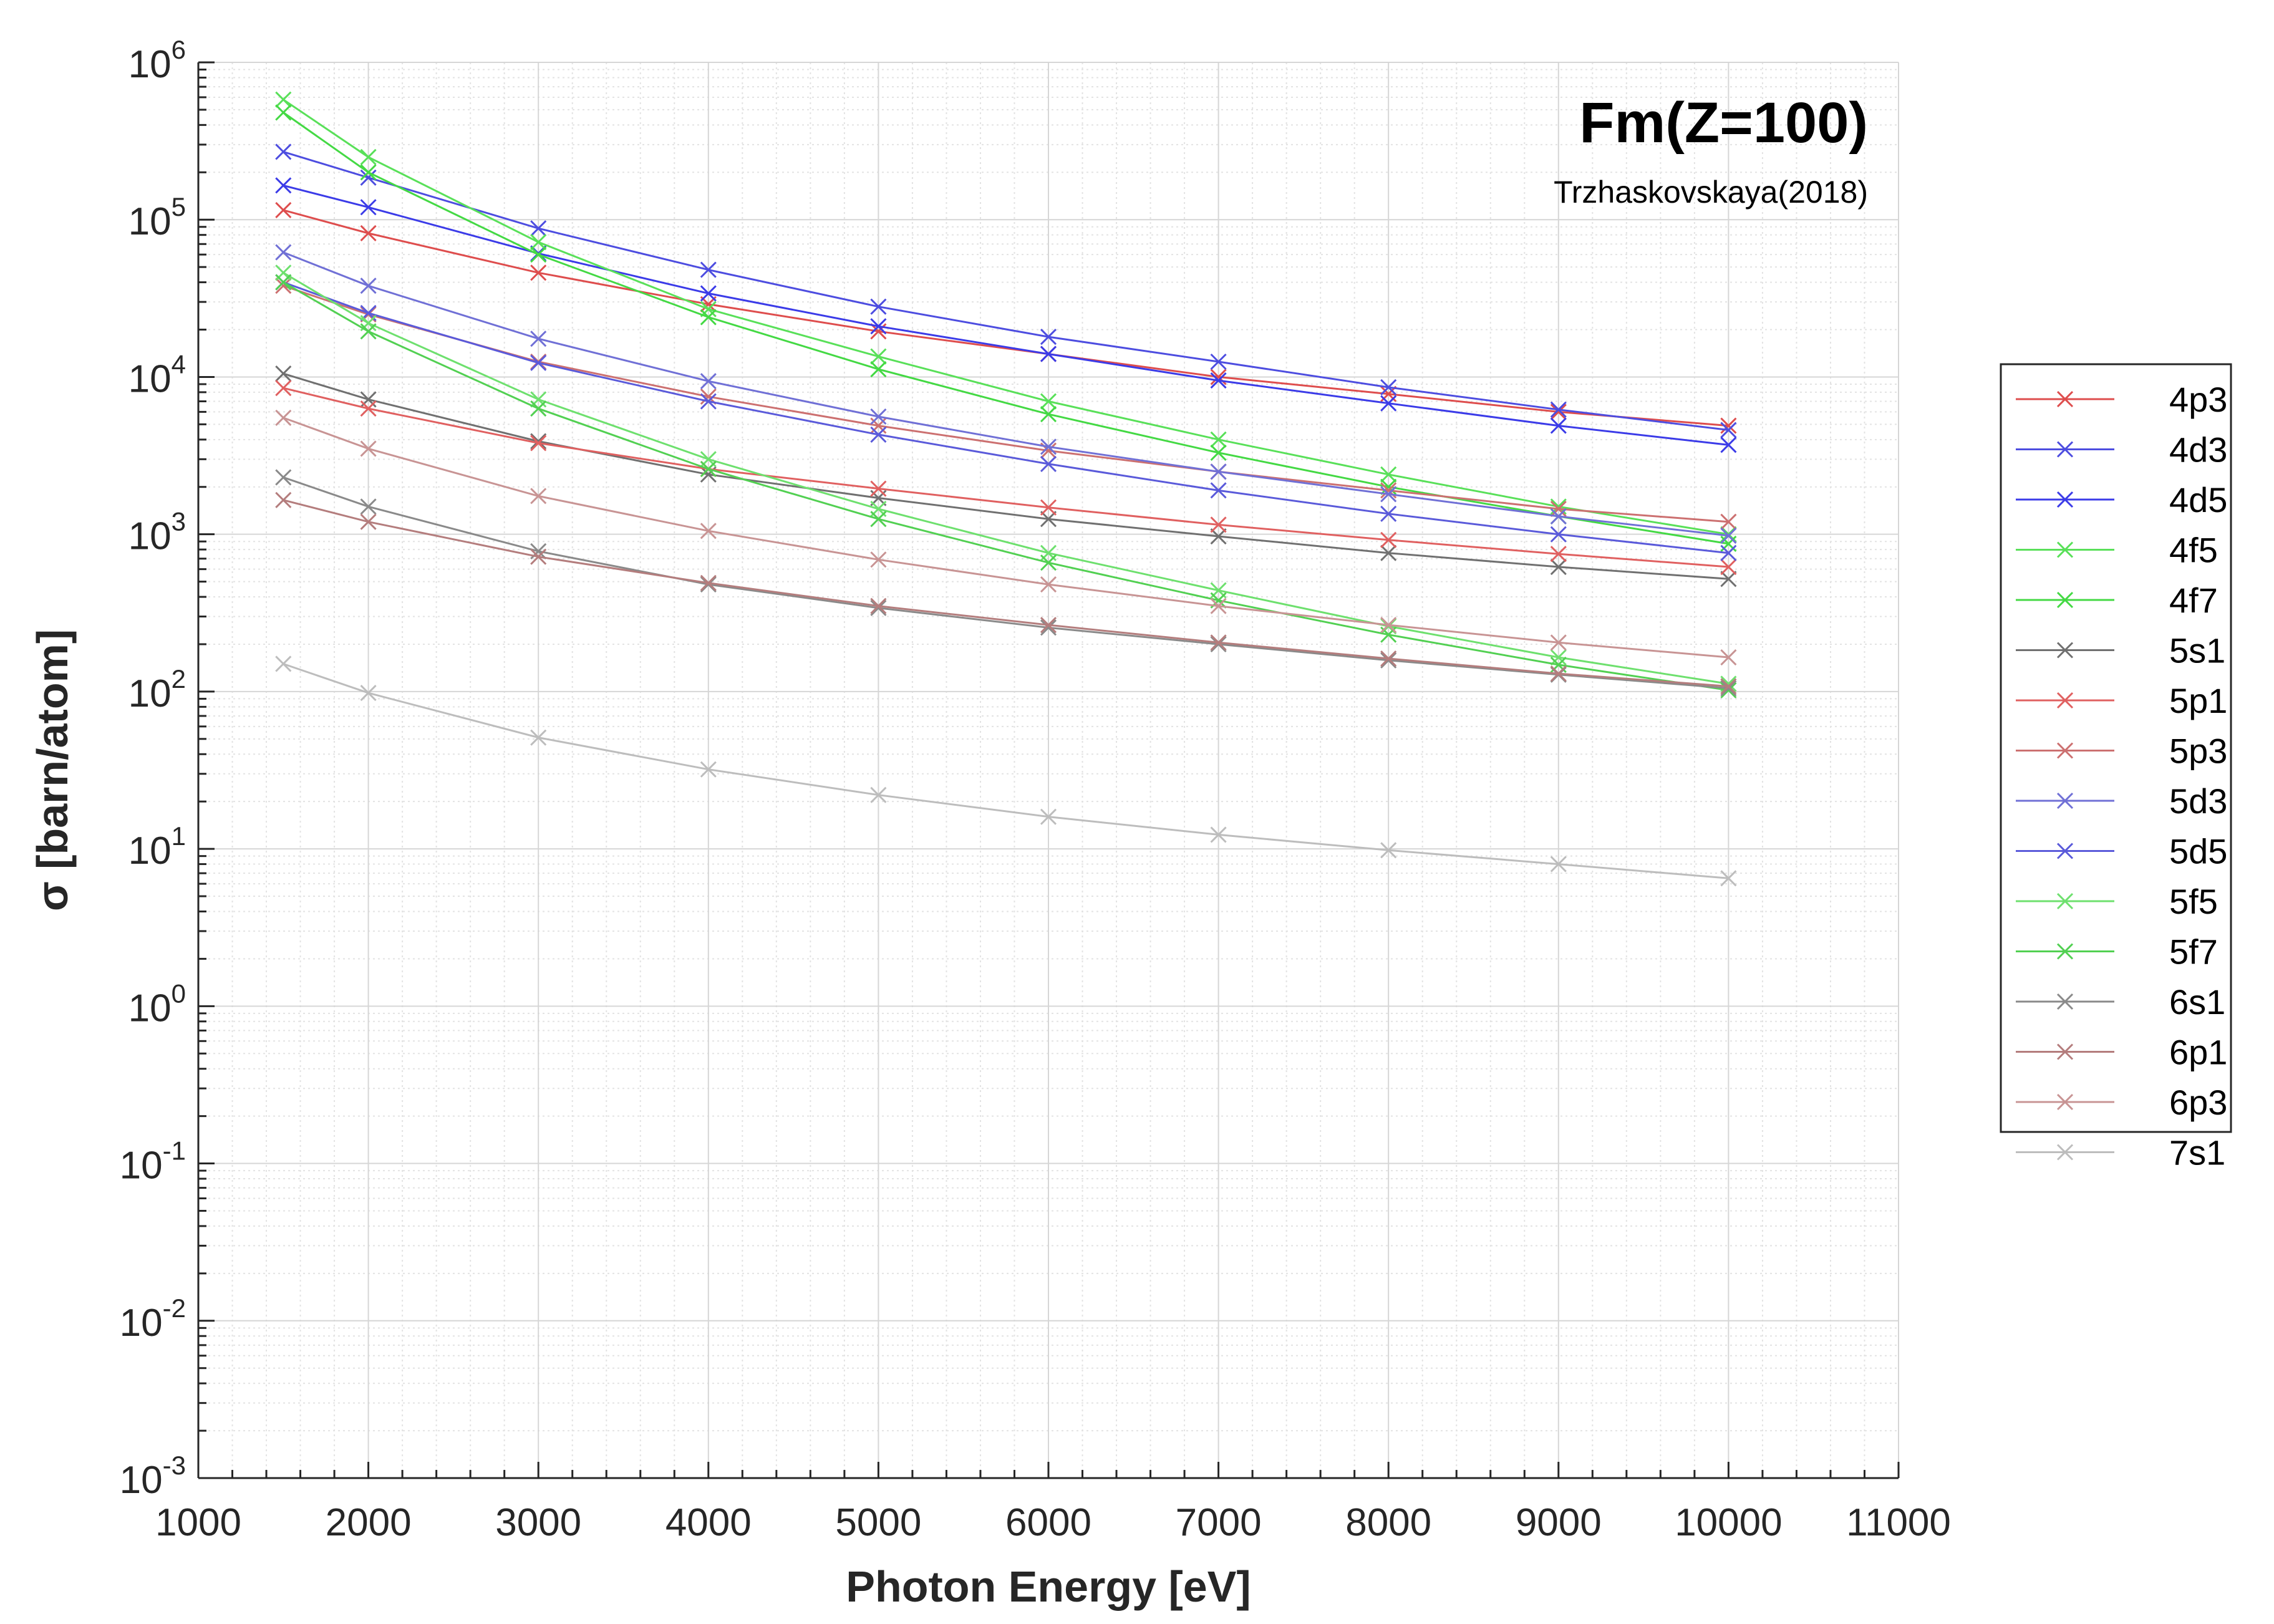  What do you see at coordinates (878, 1522) in the screenshot?
I see `x-tick-label: 5000` at bounding box center [878, 1522].